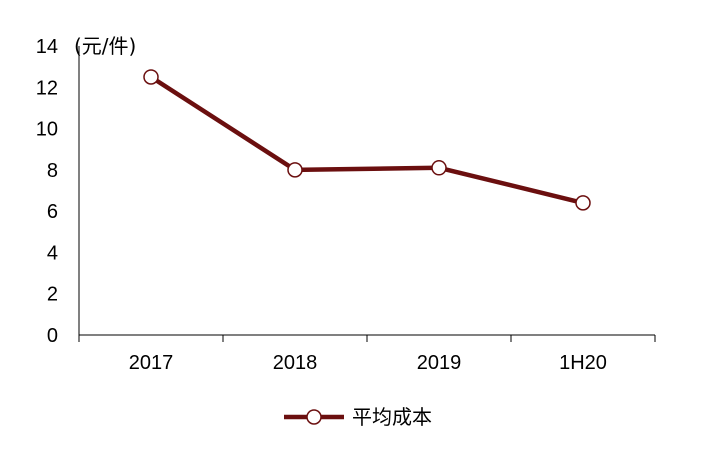 This screenshot has height=457, width=716. Describe the element at coordinates (105, 46) in the screenshot. I see `y-axis-unit-label: (元/件)` at that location.